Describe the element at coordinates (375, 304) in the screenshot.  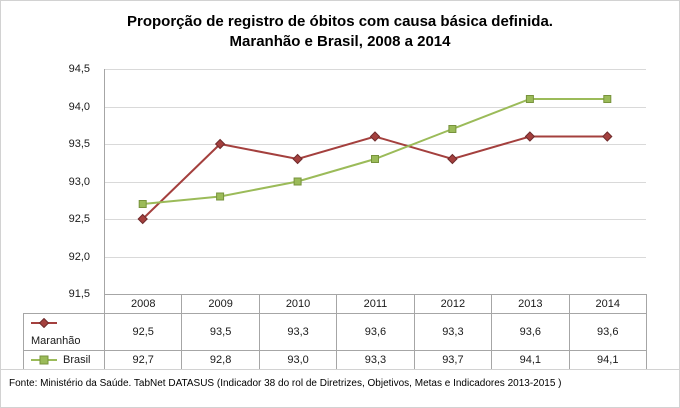
I see `year-cell: 2011` at that location.